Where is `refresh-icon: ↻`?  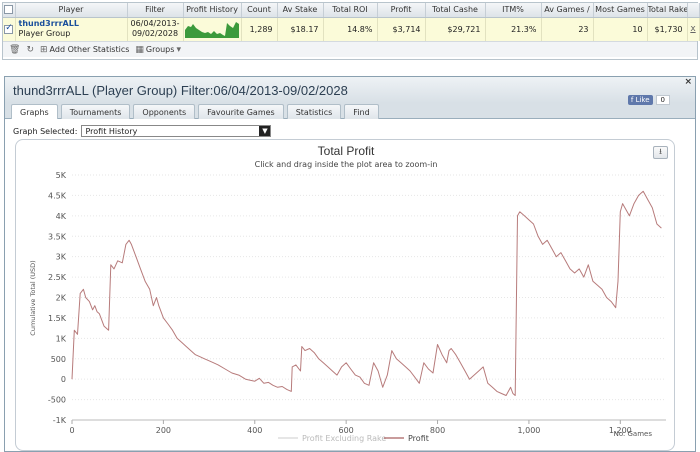 refresh-icon: ↻ is located at coordinates (30, 49).